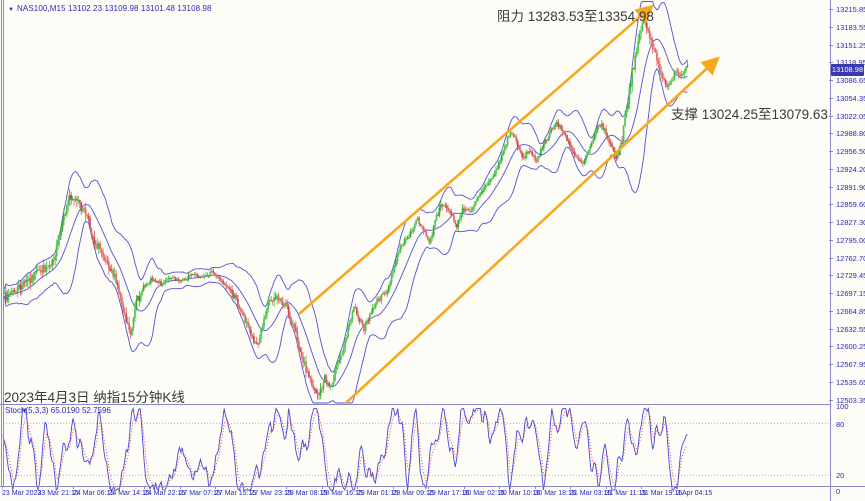 This screenshot has width=865, height=501. What do you see at coordinates (850, 222) in the screenshot?
I see `price-axis-label: 12827.30` at bounding box center [850, 222].